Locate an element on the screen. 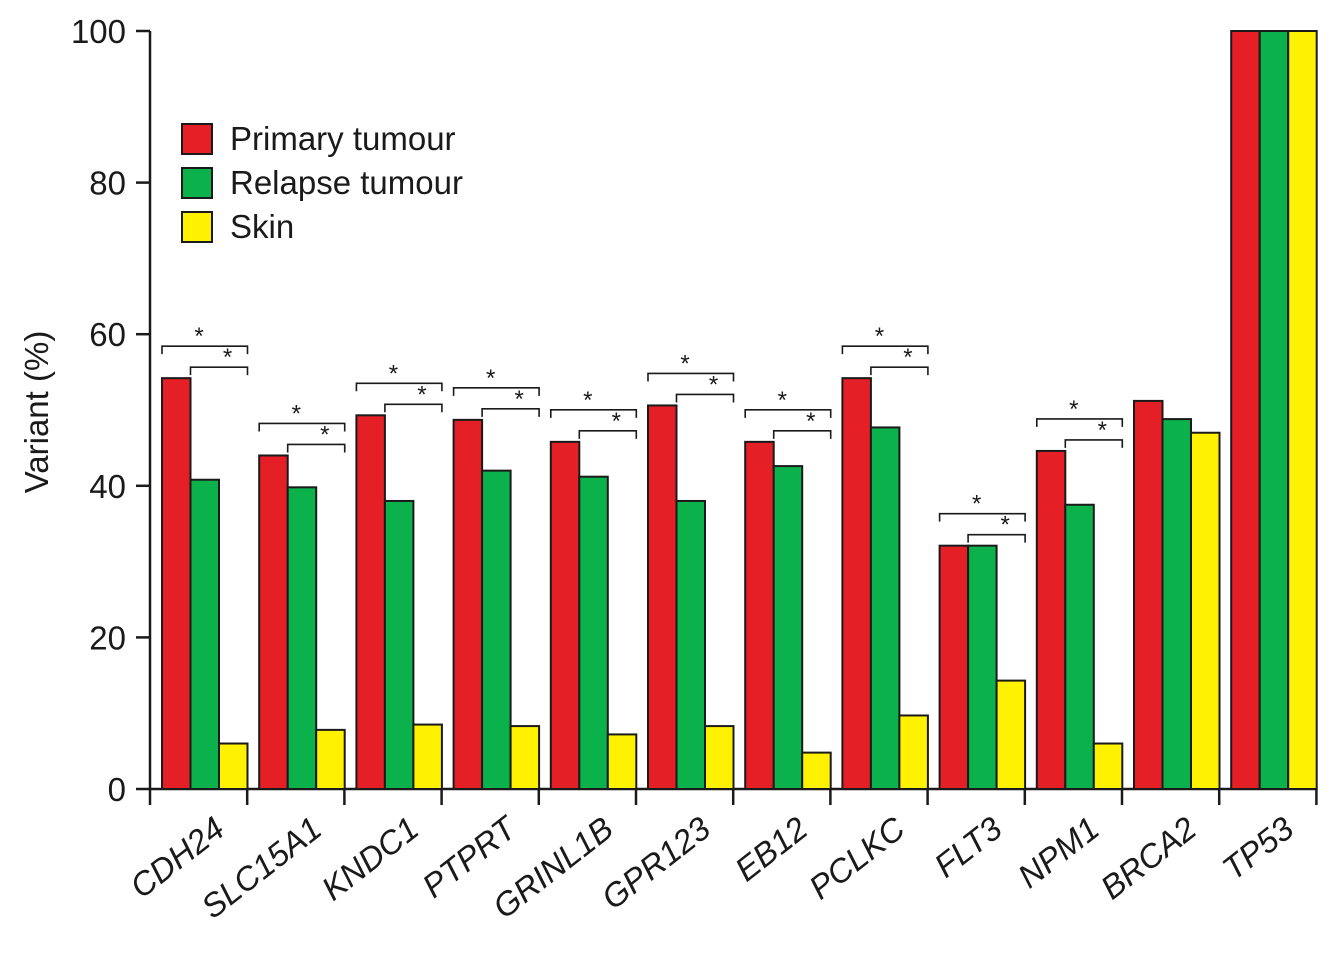 The height and width of the screenshot is (956, 1330). x-tick-label: PCLKC is located at coordinates (857, 858).